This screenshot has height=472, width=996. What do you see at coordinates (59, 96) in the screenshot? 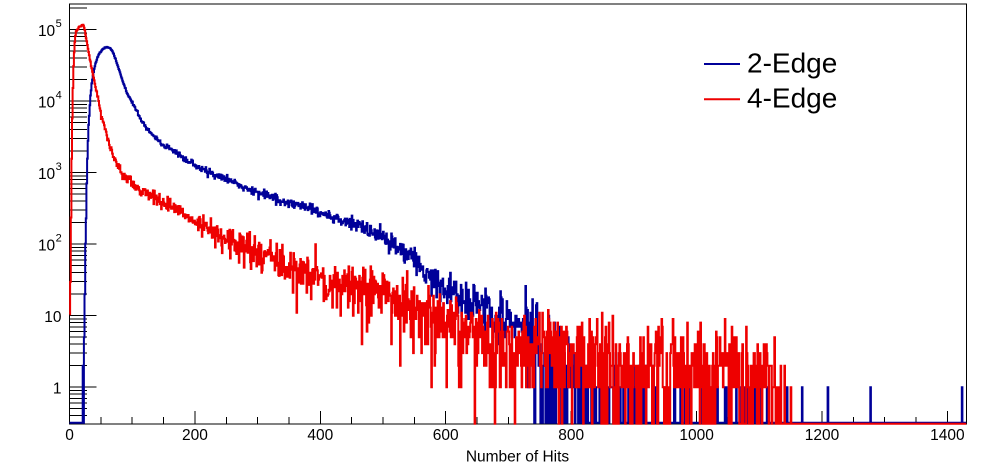
I see `svg-text: 4` at bounding box center [59, 96].